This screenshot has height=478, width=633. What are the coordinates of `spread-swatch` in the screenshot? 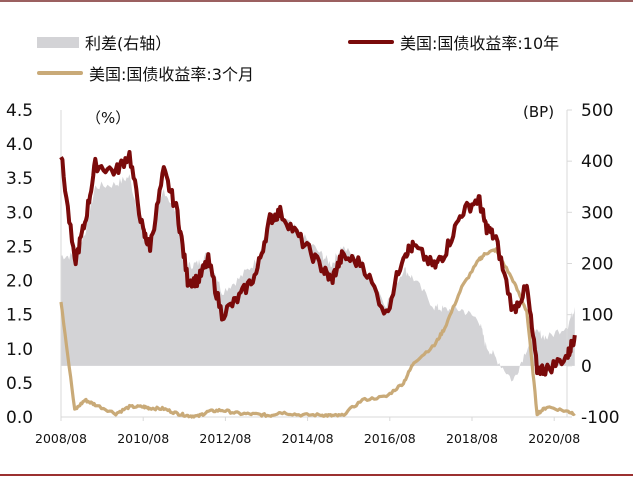 It's located at (58, 42).